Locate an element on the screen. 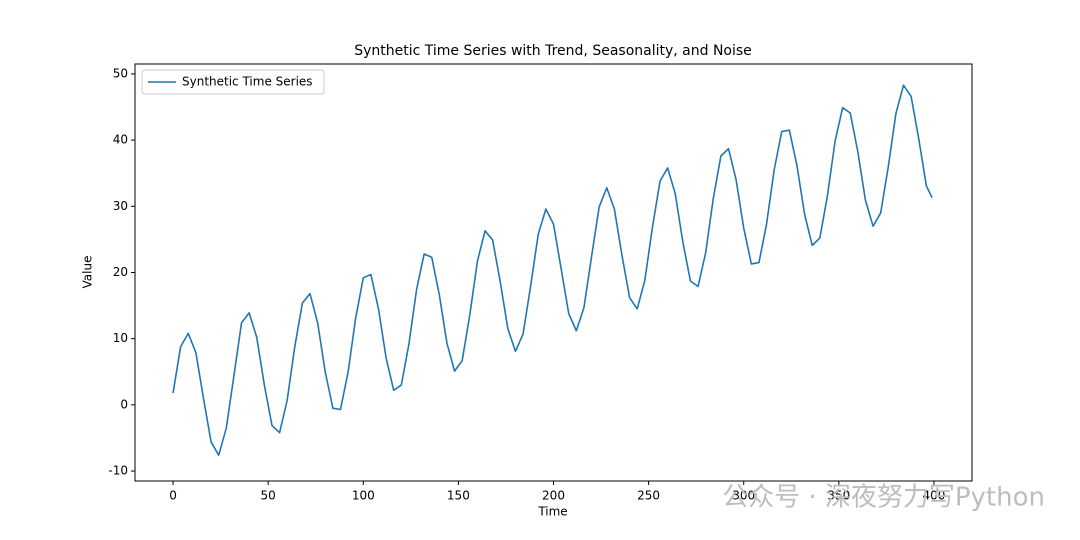 The image size is (1080, 540). y-axis-label: Value is located at coordinates (88, 272).